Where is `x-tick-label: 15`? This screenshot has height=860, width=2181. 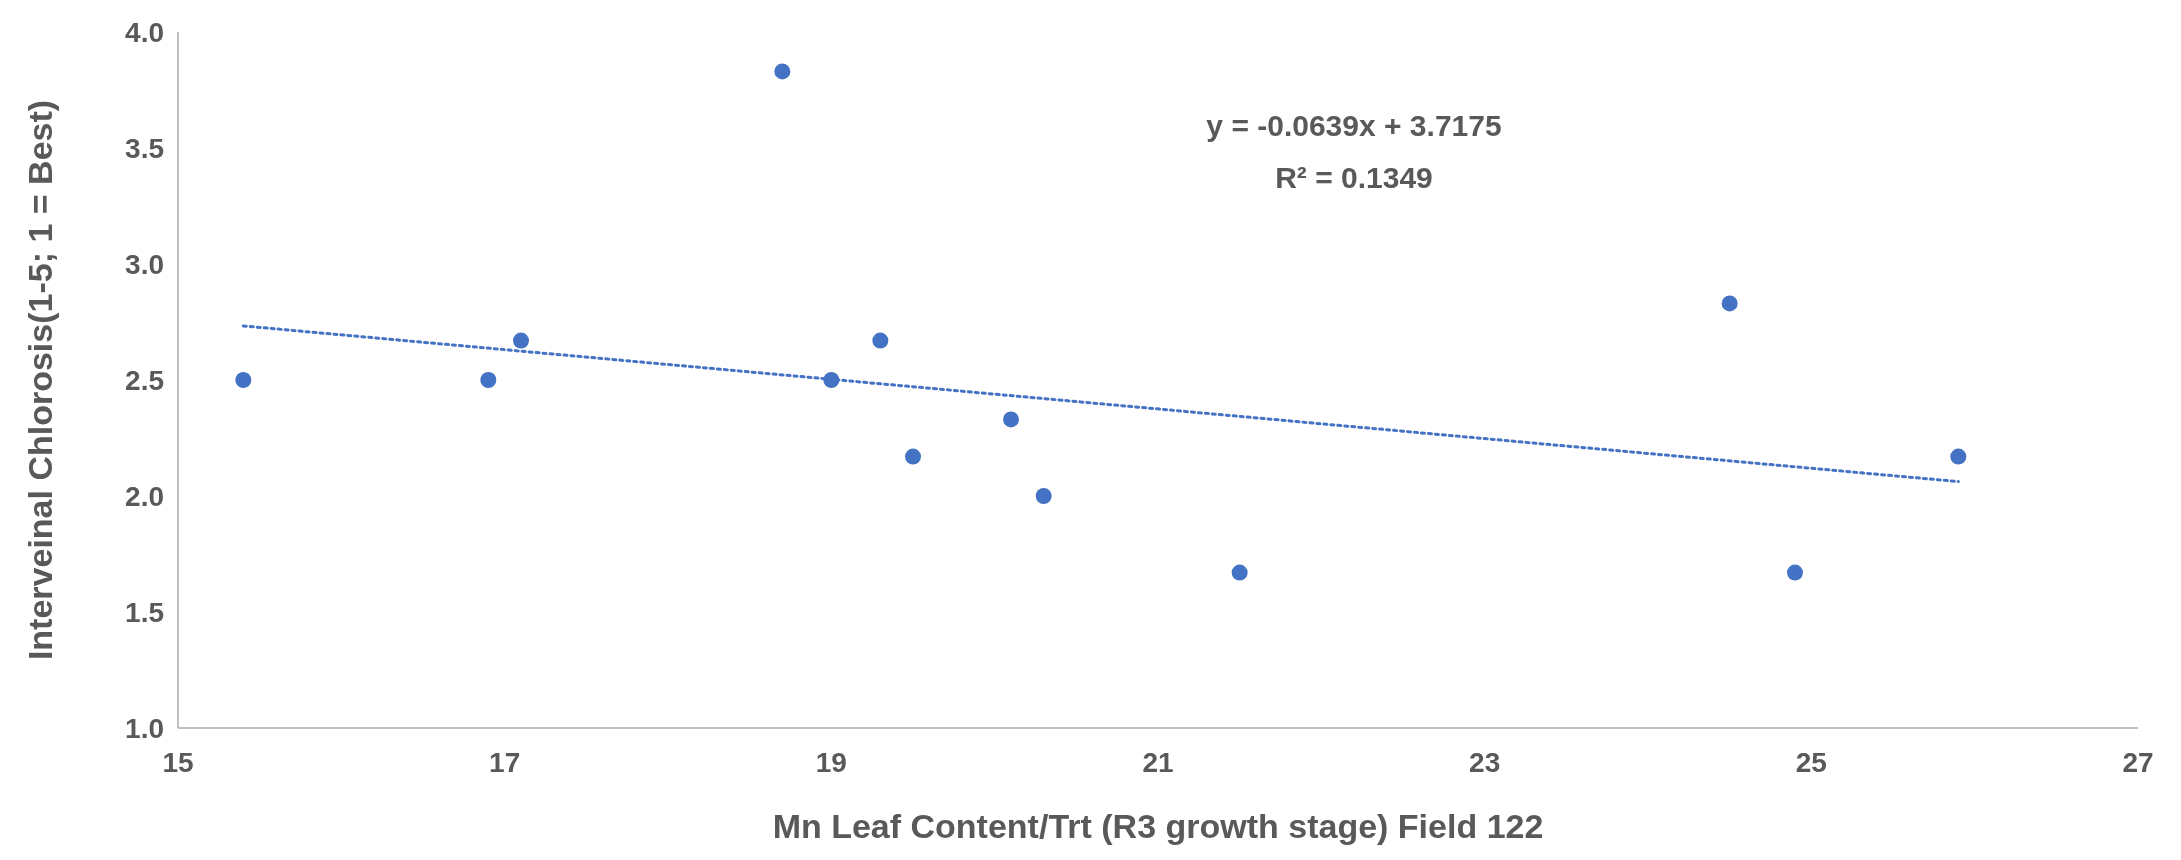 x-tick-label: 15 is located at coordinates (178, 762).